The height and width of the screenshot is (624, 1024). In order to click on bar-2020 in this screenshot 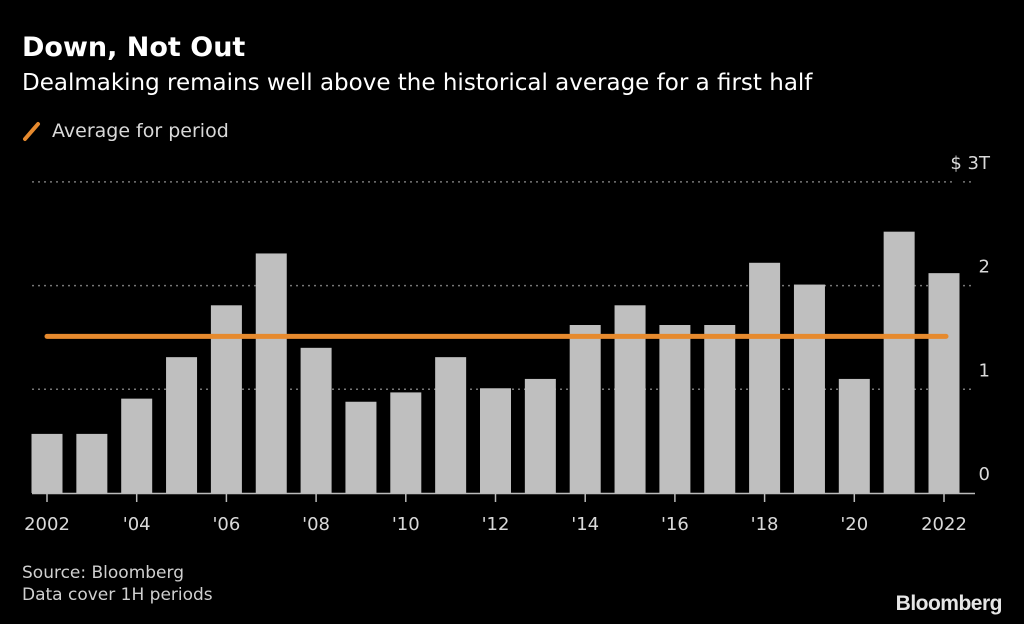, I will do `click(854, 435)`.